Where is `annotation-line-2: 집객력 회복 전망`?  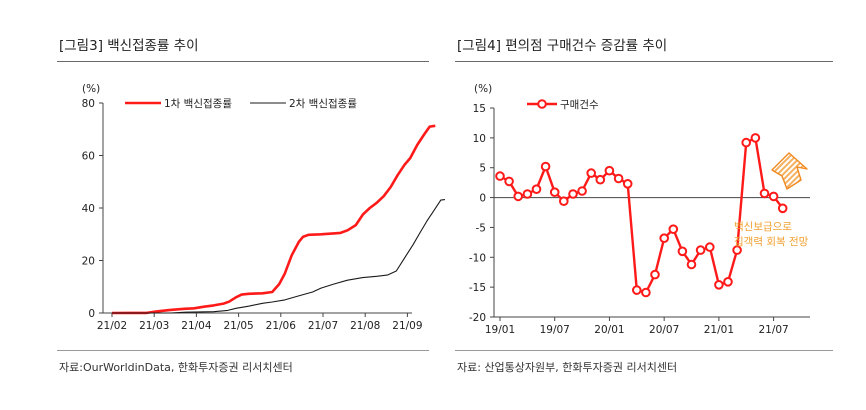 annotation-line-2: 집객력 회복 전망 is located at coordinates (771, 242).